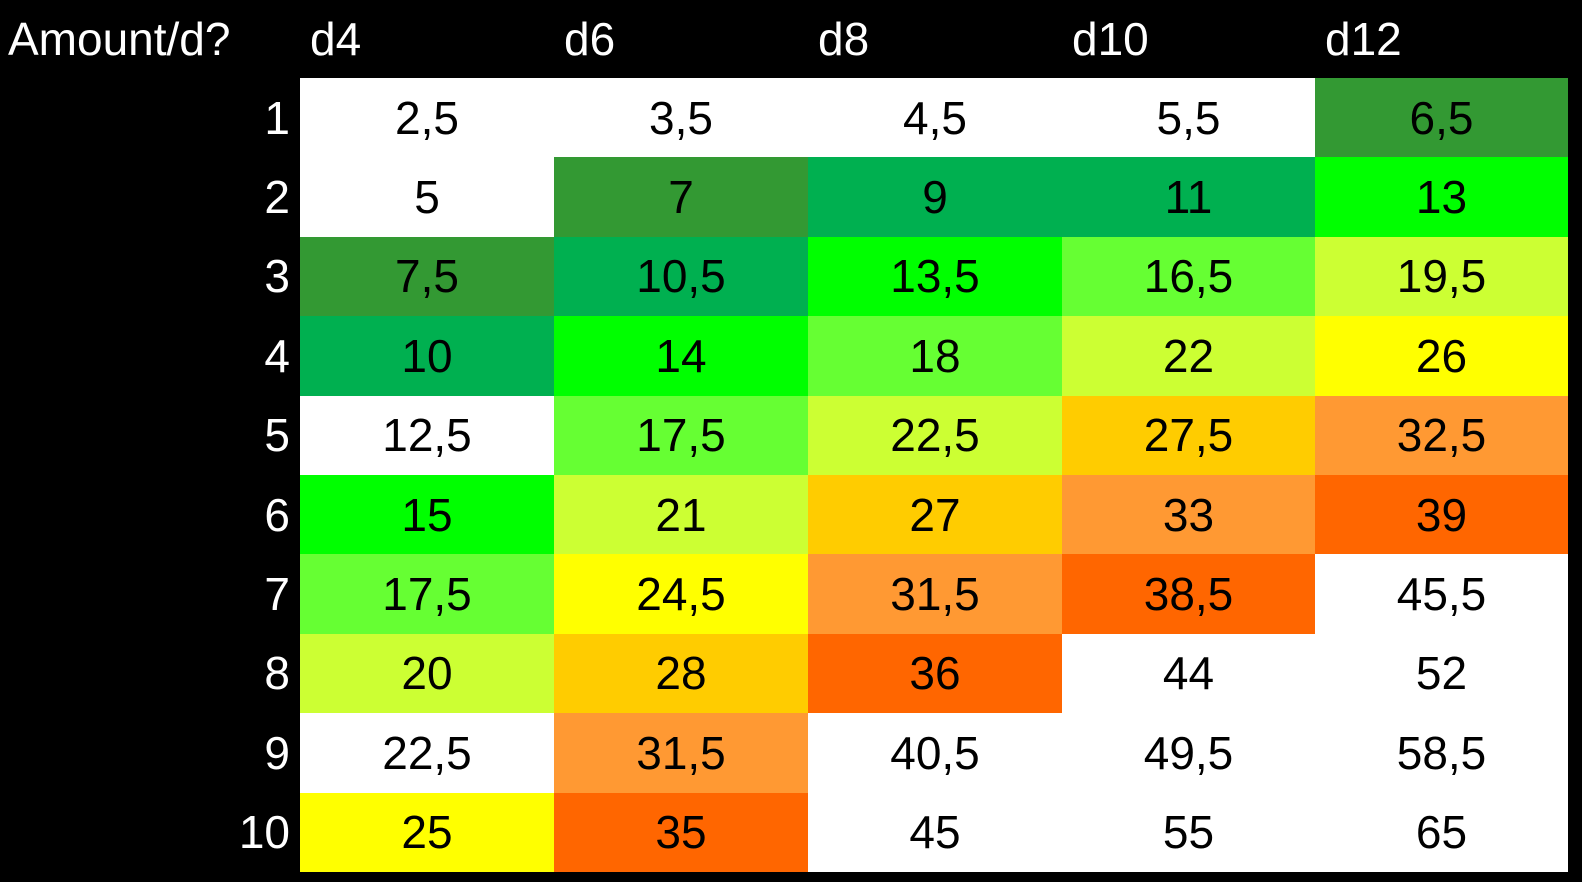 The height and width of the screenshot is (882, 1582). I want to click on table-cell: 45,5, so click(1441, 594).